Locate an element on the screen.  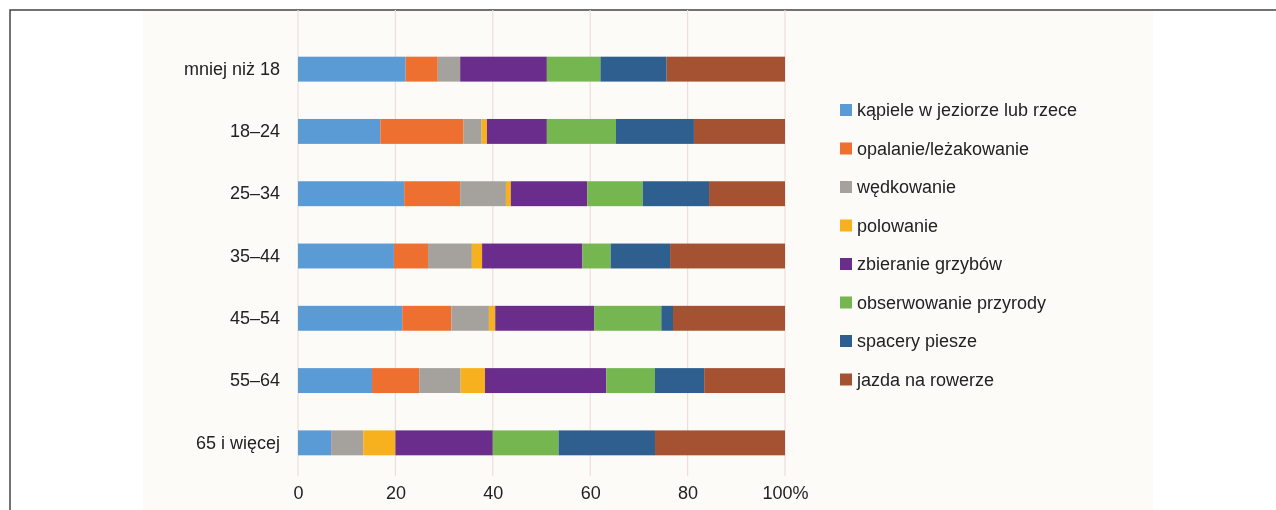
y-tick-label: 25–34 is located at coordinates (254, 193).